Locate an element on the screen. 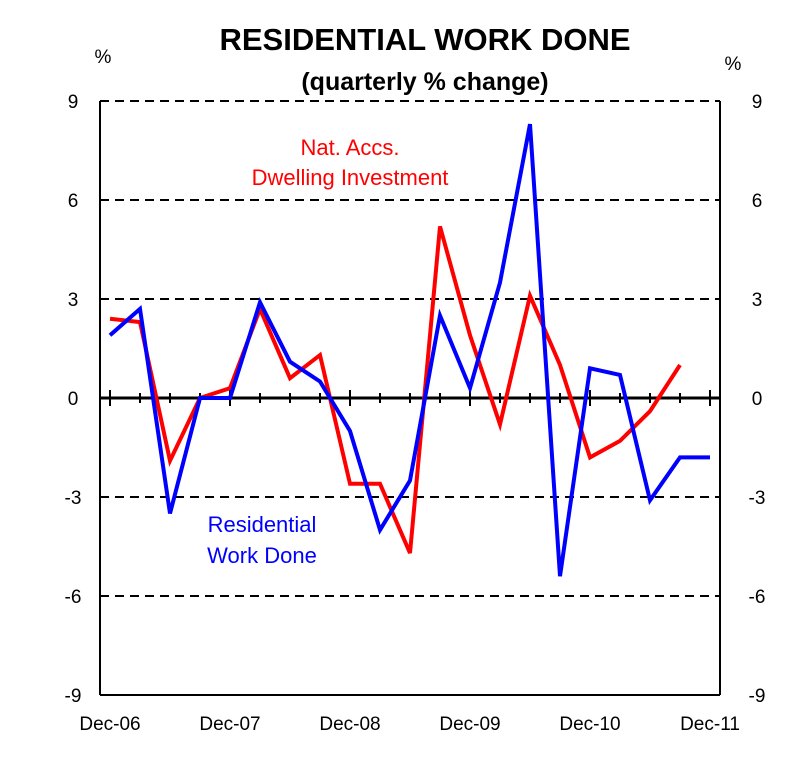 This screenshot has height=775, width=800. y-tick-label-left: 0 is located at coordinates (73, 399).